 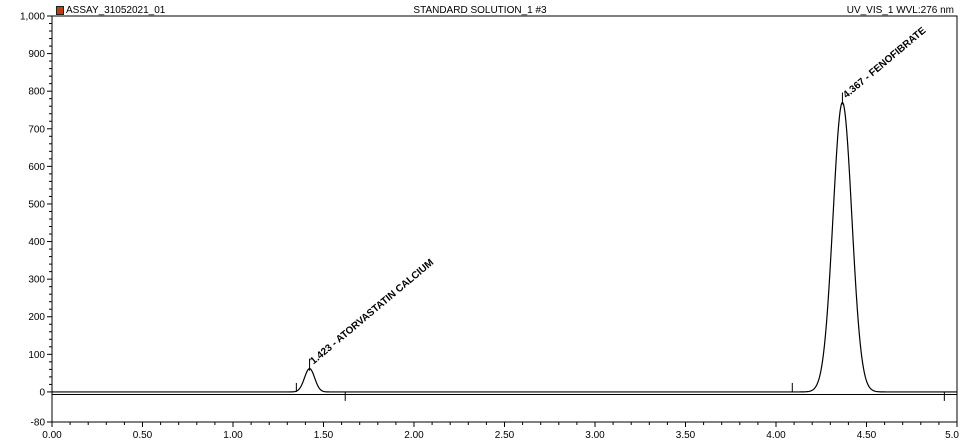 What do you see at coordinates (52, 435) in the screenshot?
I see `x-tick-label: 0.00` at bounding box center [52, 435].